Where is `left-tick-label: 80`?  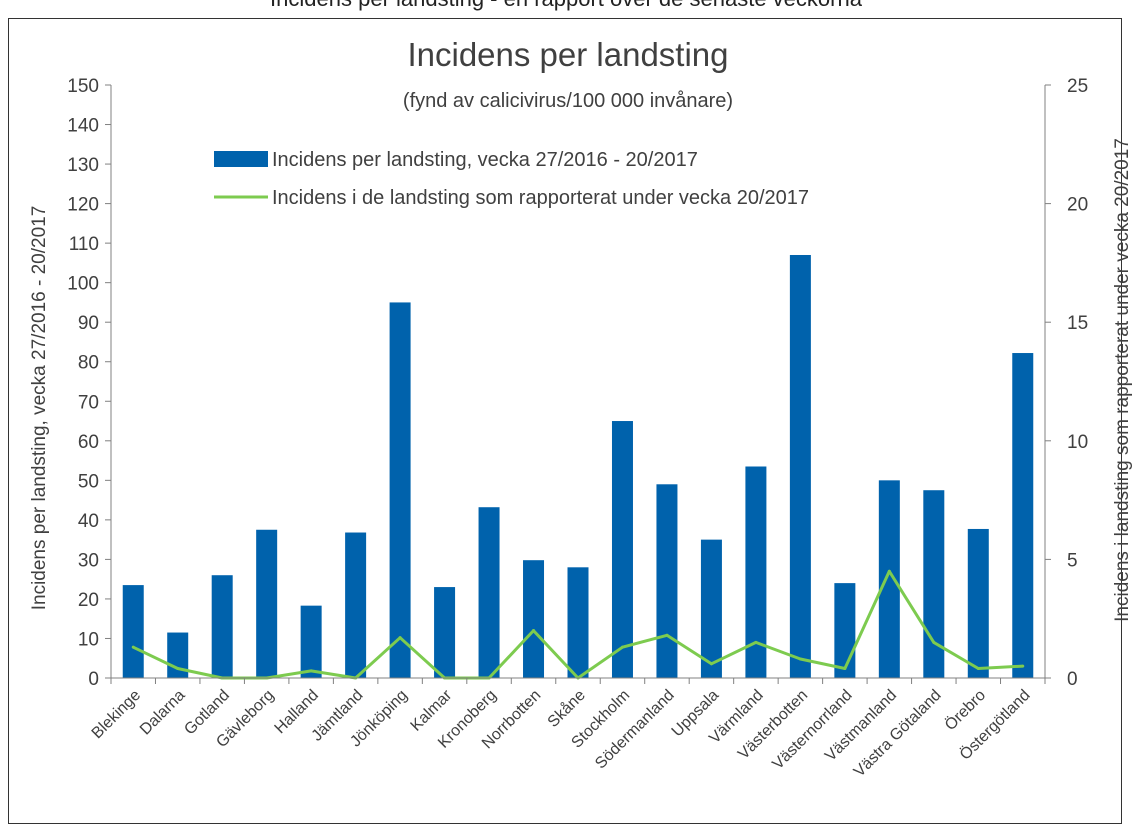 left-tick-label: 80 is located at coordinates (88, 363).